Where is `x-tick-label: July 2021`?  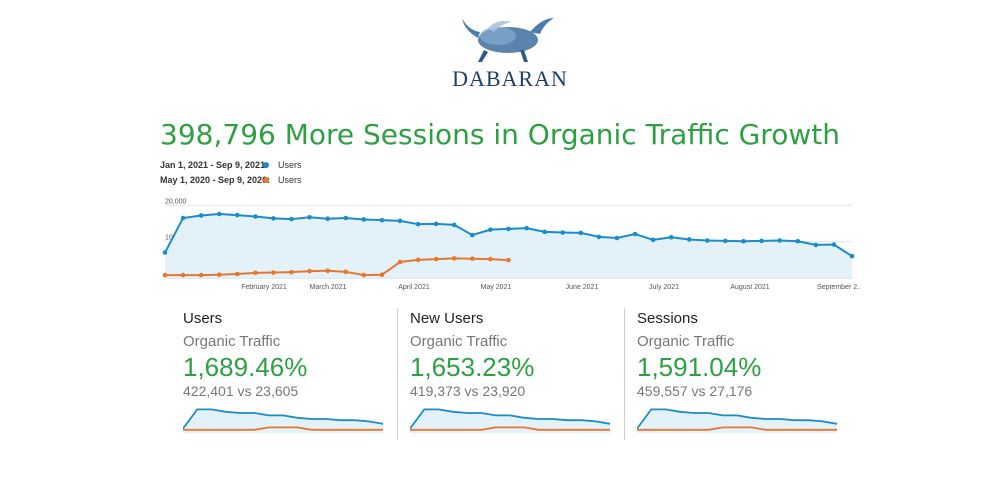
x-tick-label: July 2021 is located at coordinates (664, 287).